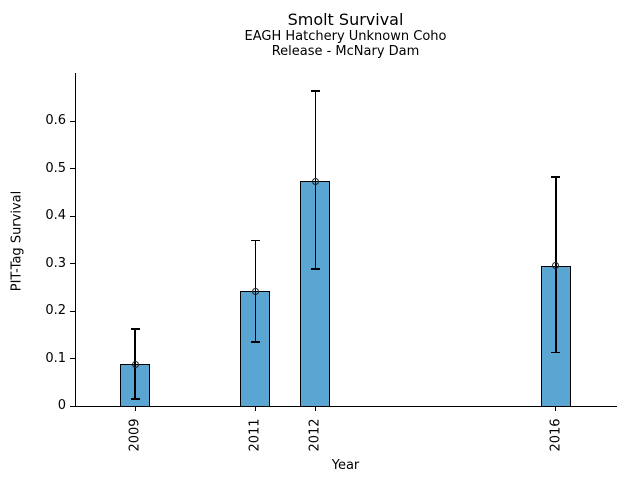  What do you see at coordinates (17, 241) in the screenshot?
I see `y-axis-label: PIT-Tag Survival` at bounding box center [17, 241].